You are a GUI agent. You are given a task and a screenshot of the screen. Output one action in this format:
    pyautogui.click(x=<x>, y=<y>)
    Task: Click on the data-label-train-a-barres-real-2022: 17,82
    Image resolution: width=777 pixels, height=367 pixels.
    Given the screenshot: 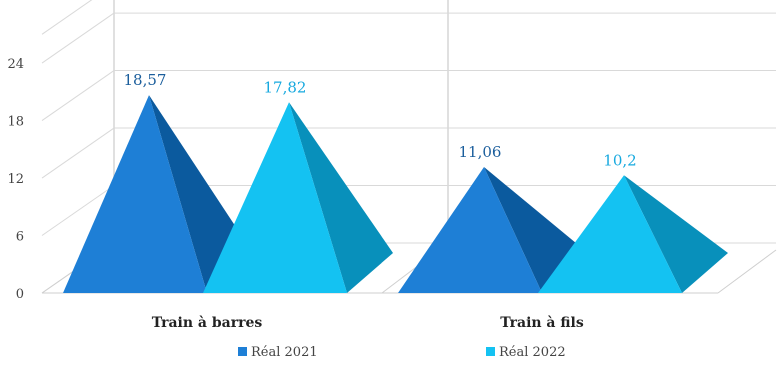 What is the action you would take?
    pyautogui.click(x=285, y=87)
    